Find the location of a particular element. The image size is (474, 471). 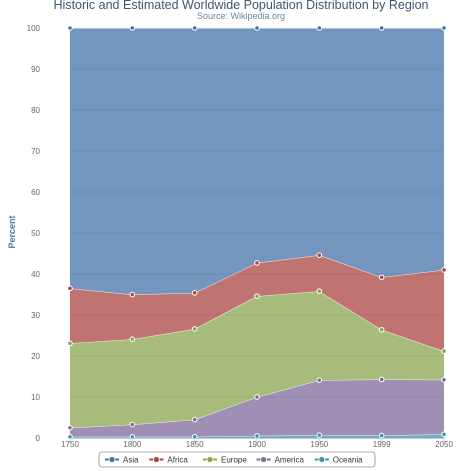

x-tick-label: 1950 is located at coordinates (319, 444).